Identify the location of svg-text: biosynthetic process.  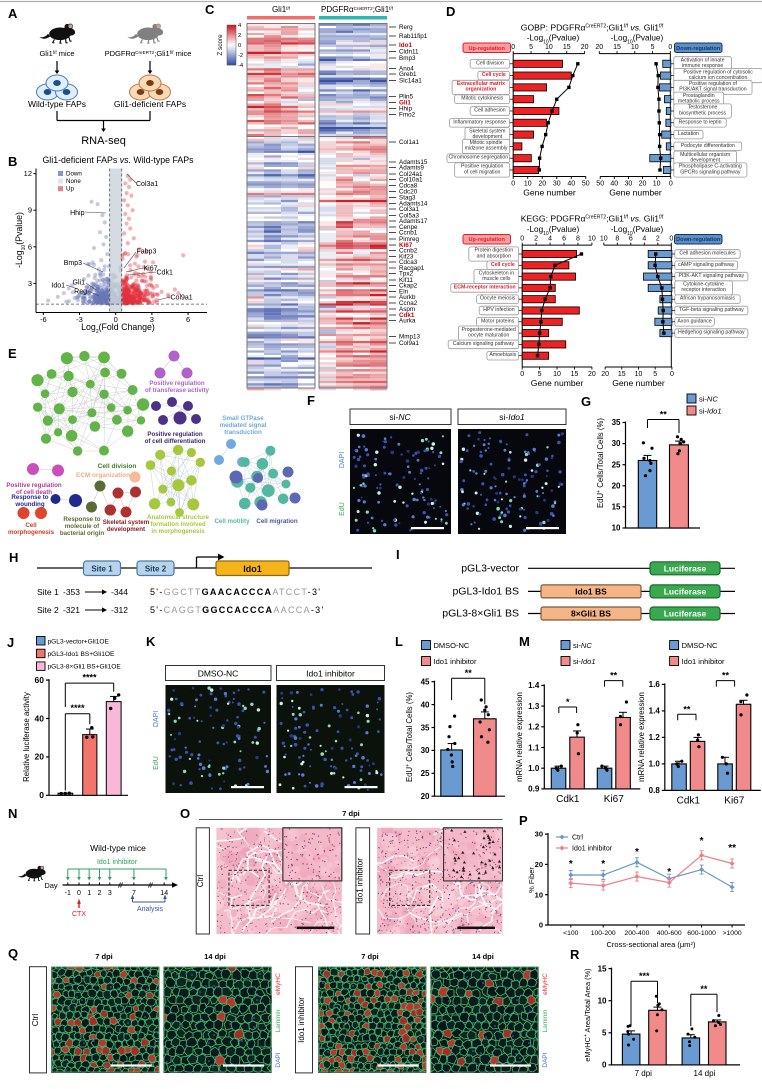
(702, 113).